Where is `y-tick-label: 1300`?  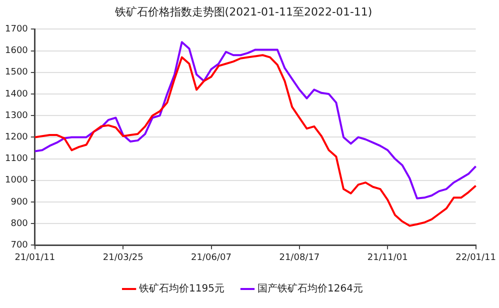 y-tick-label: 1300 is located at coordinates (16, 115).